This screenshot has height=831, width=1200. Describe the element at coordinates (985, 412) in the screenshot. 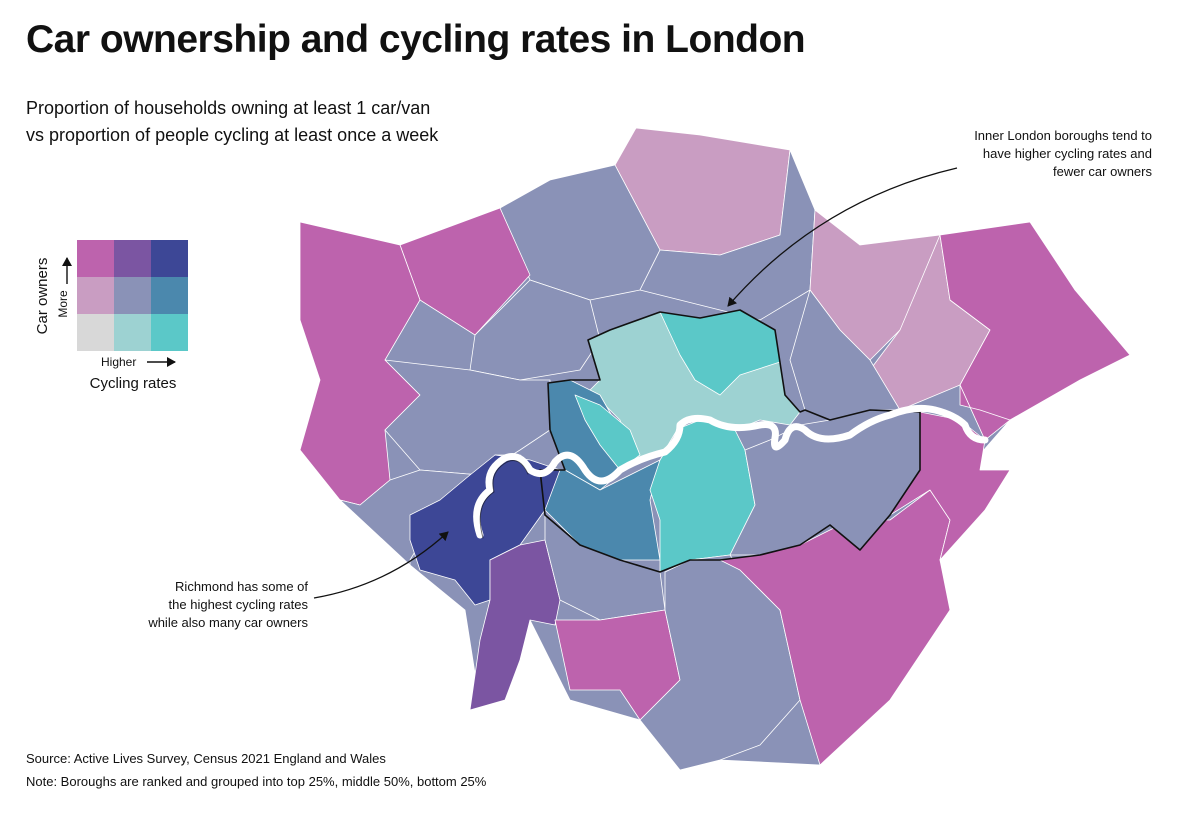

I see `region-barking-dagenham` at that location.